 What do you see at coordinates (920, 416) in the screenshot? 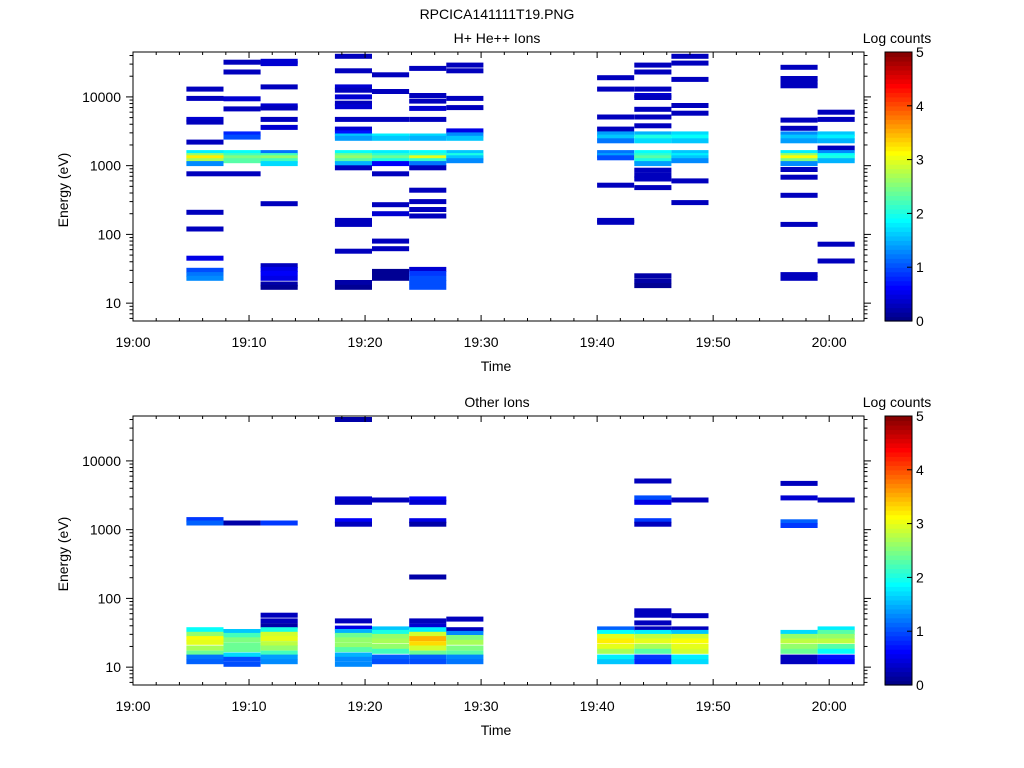
I see `colorbar-tick-label: 5` at bounding box center [920, 416].